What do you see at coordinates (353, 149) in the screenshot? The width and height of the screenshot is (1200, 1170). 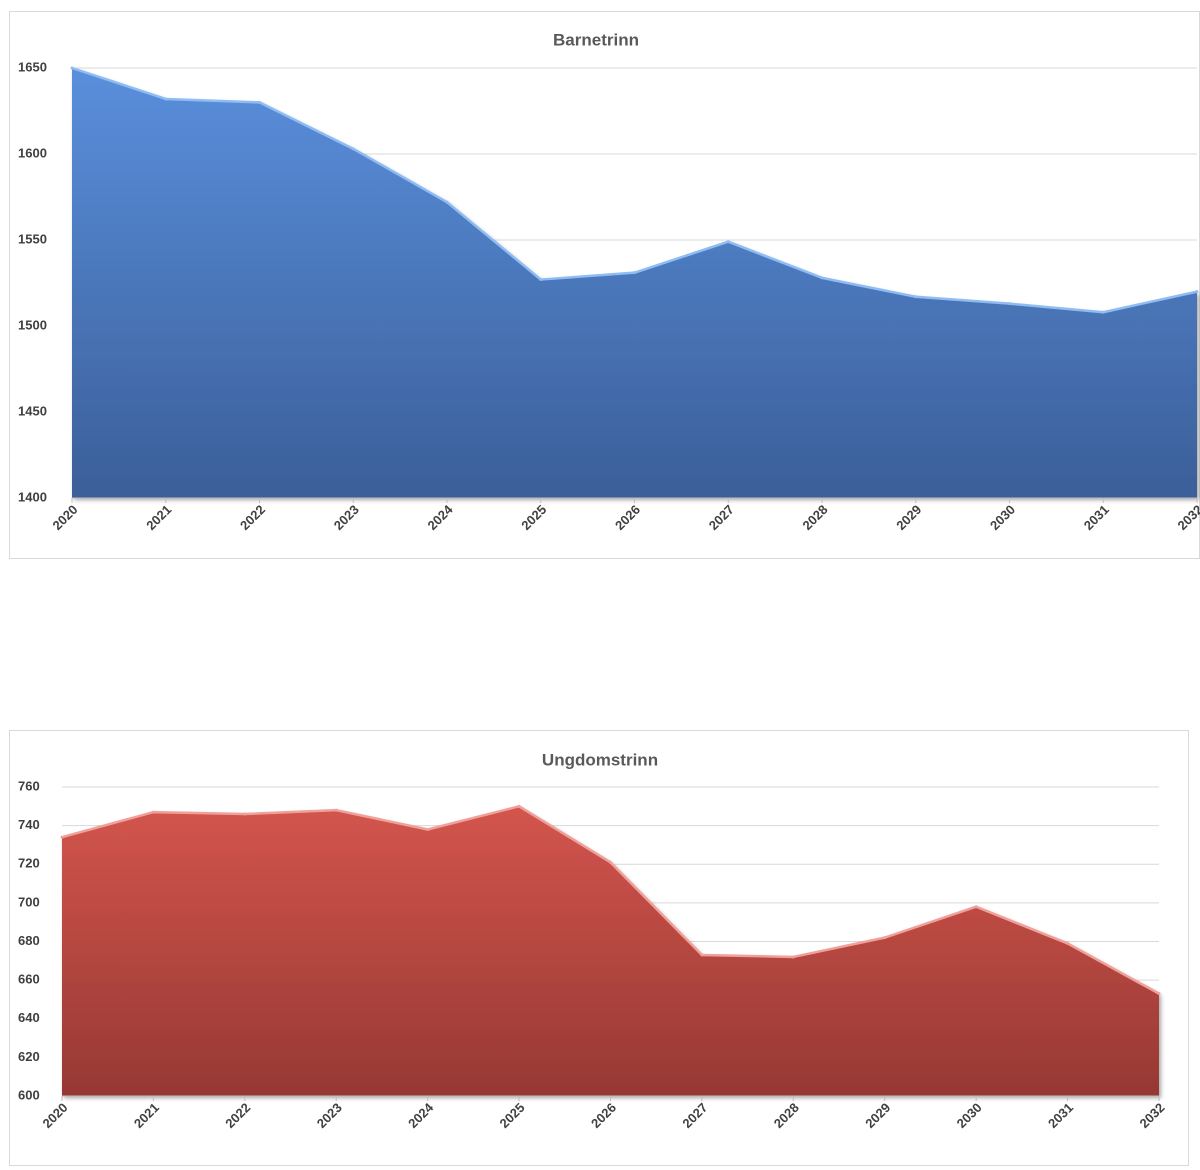 I see `barnetrinn-point-2023` at bounding box center [353, 149].